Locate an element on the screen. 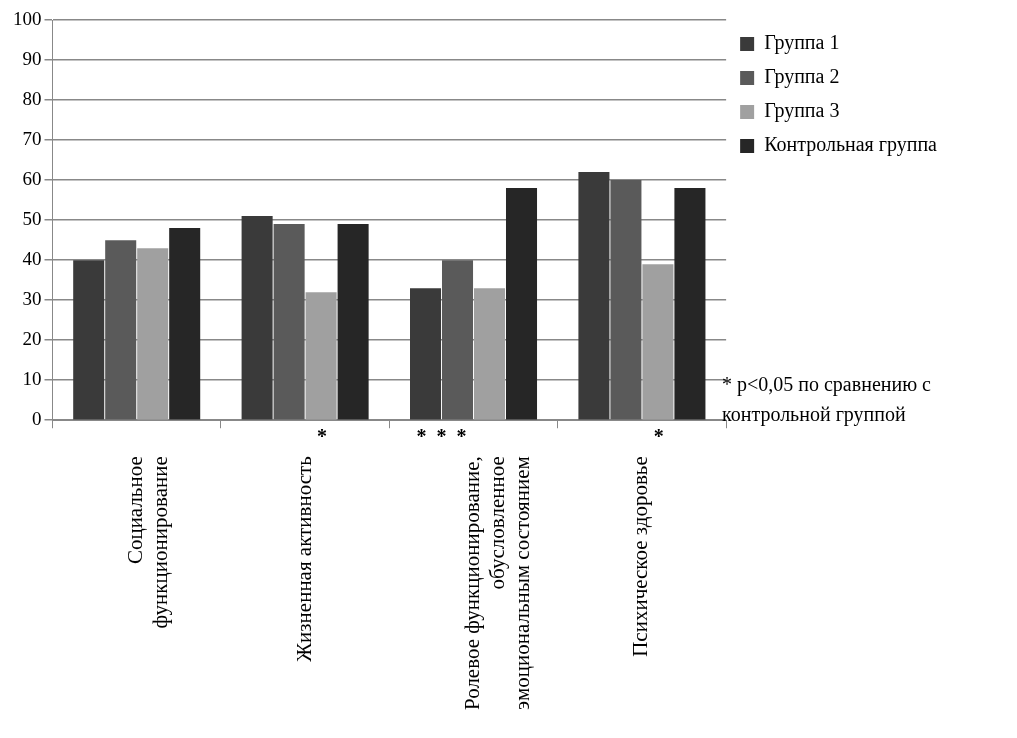 This screenshot has width=1017, height=738. y-tick-label: 60 is located at coordinates (32, 179).